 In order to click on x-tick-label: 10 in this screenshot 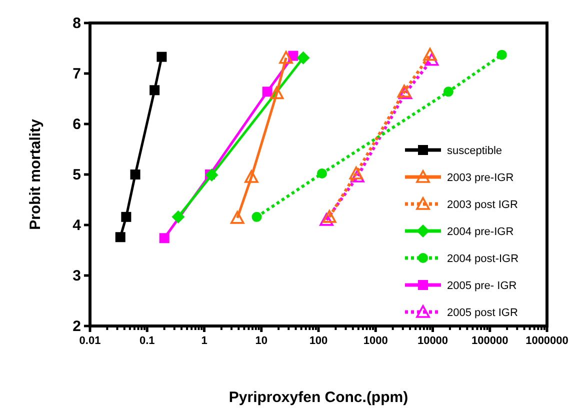, I will do `click(261, 341)`.